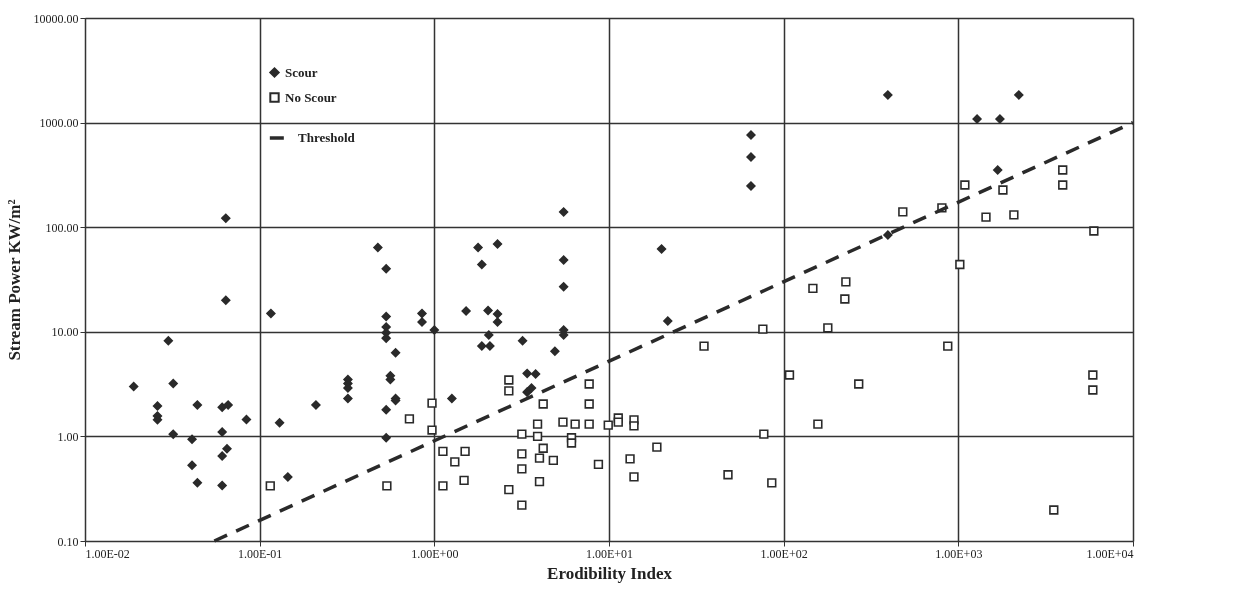 The height and width of the screenshot is (612, 1237). Describe the element at coordinates (311, 97) in the screenshot. I see `legend-label: No Scour` at that location.